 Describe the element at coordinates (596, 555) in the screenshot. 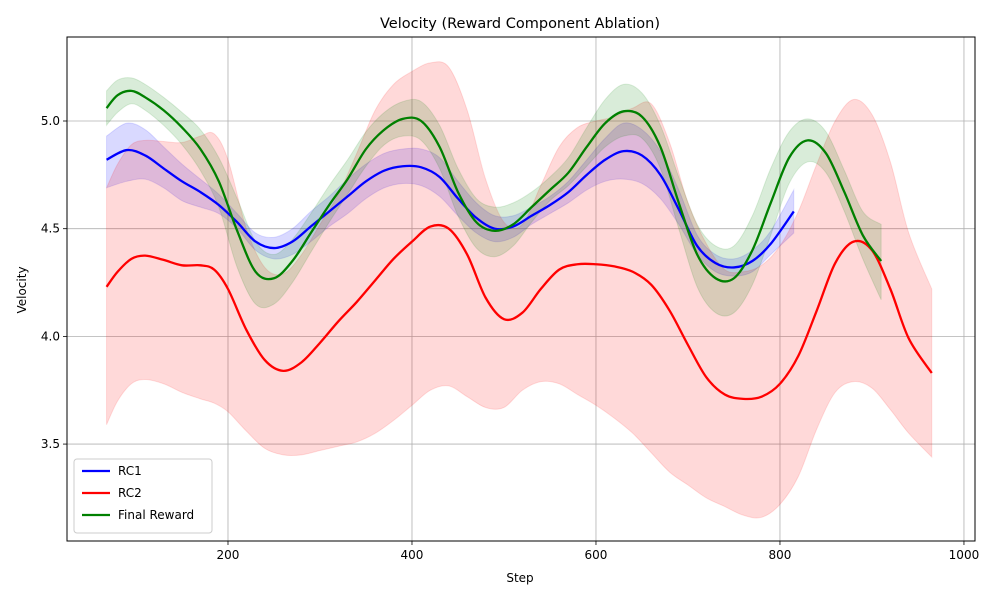

I see `x-tick-label: 600` at that location.